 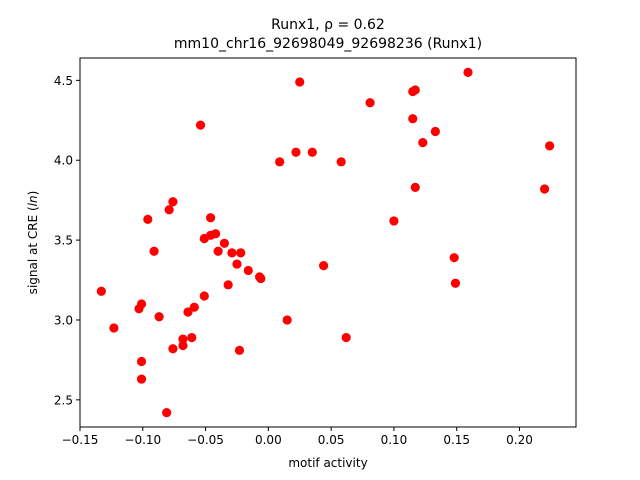 I want to click on x-axis-ticks: −0.15 −0.10 −0.05 0.00 0.05 0.10 0.15 0.20, so click(x=297, y=437).